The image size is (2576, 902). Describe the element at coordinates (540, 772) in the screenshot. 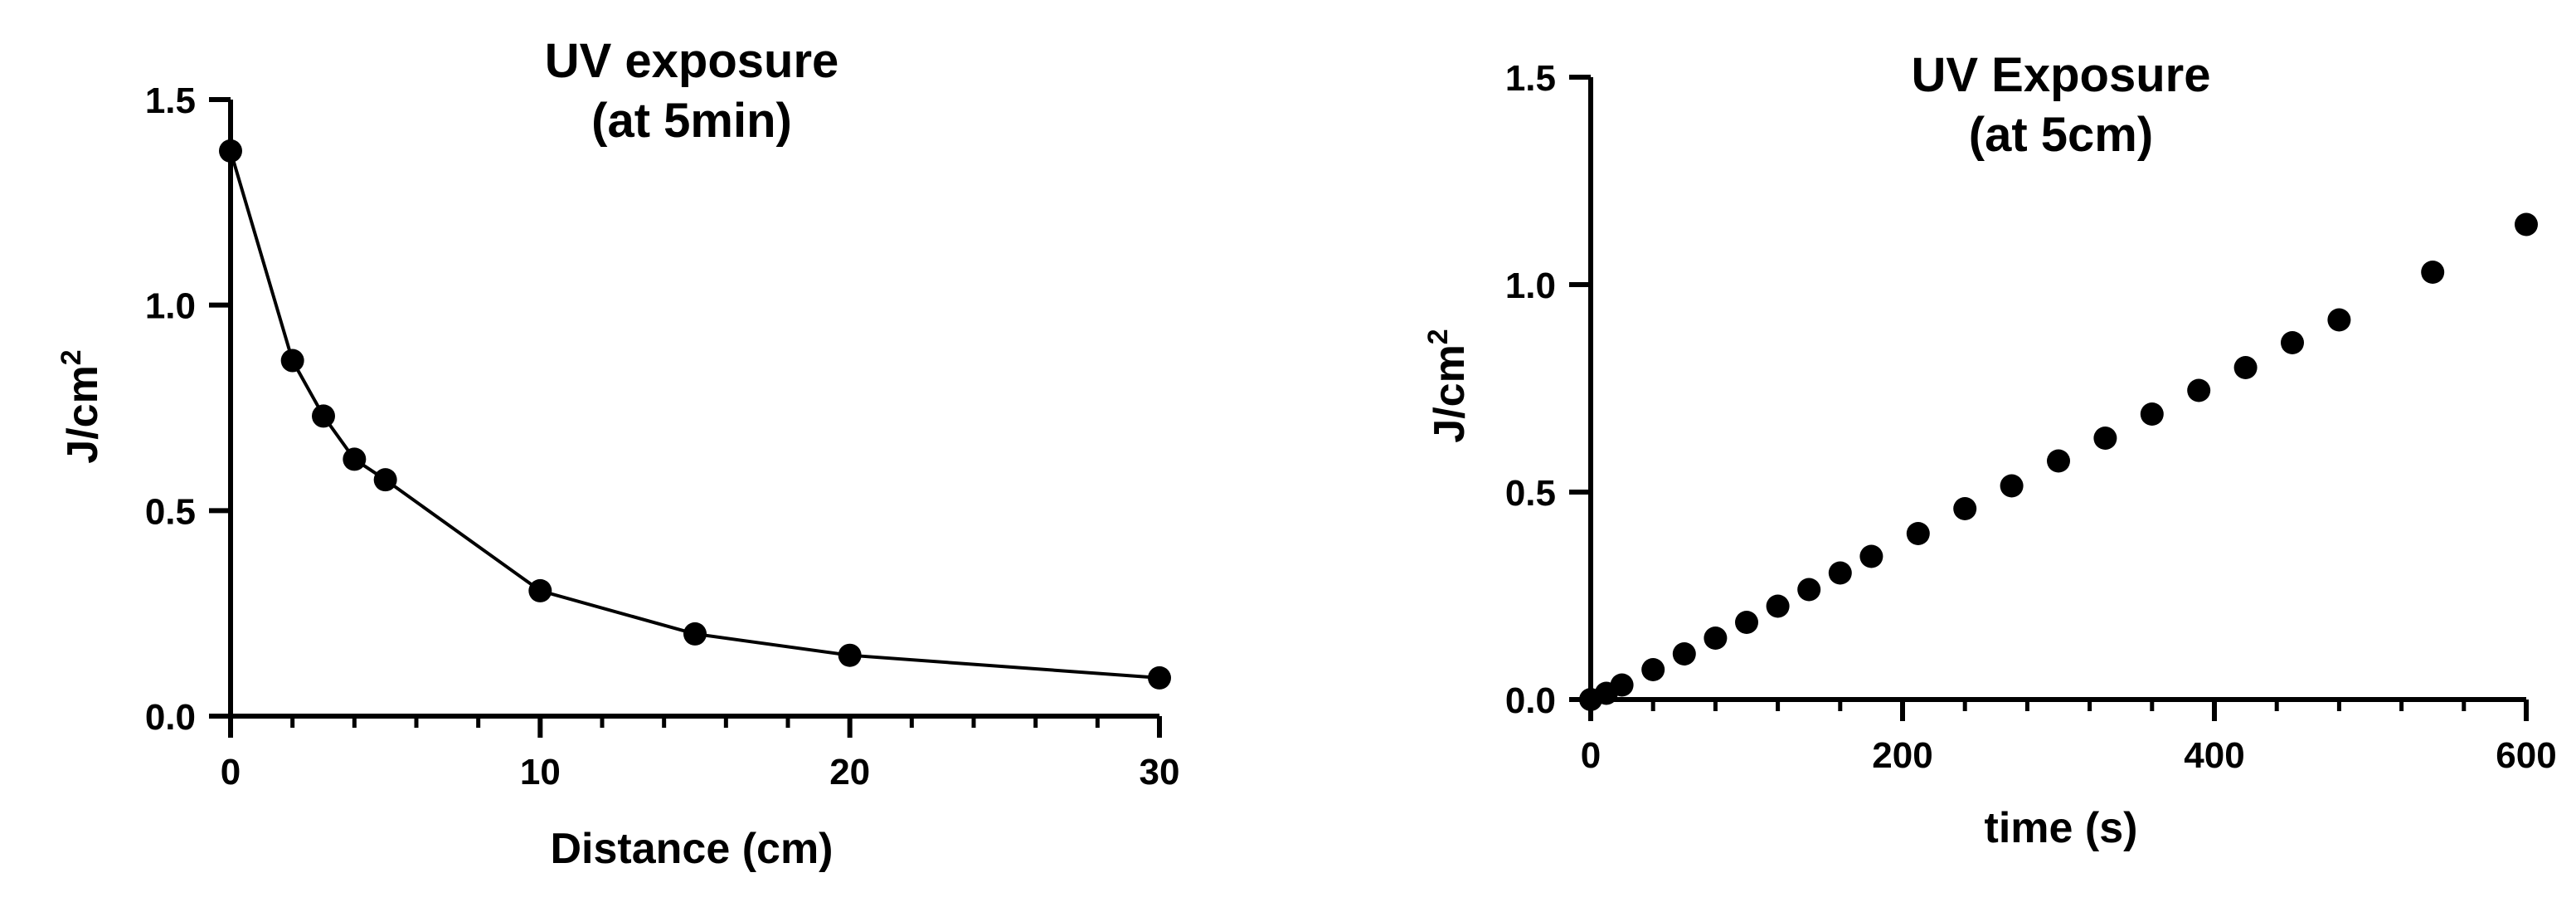

I see `x-tick-label: 10` at that location.